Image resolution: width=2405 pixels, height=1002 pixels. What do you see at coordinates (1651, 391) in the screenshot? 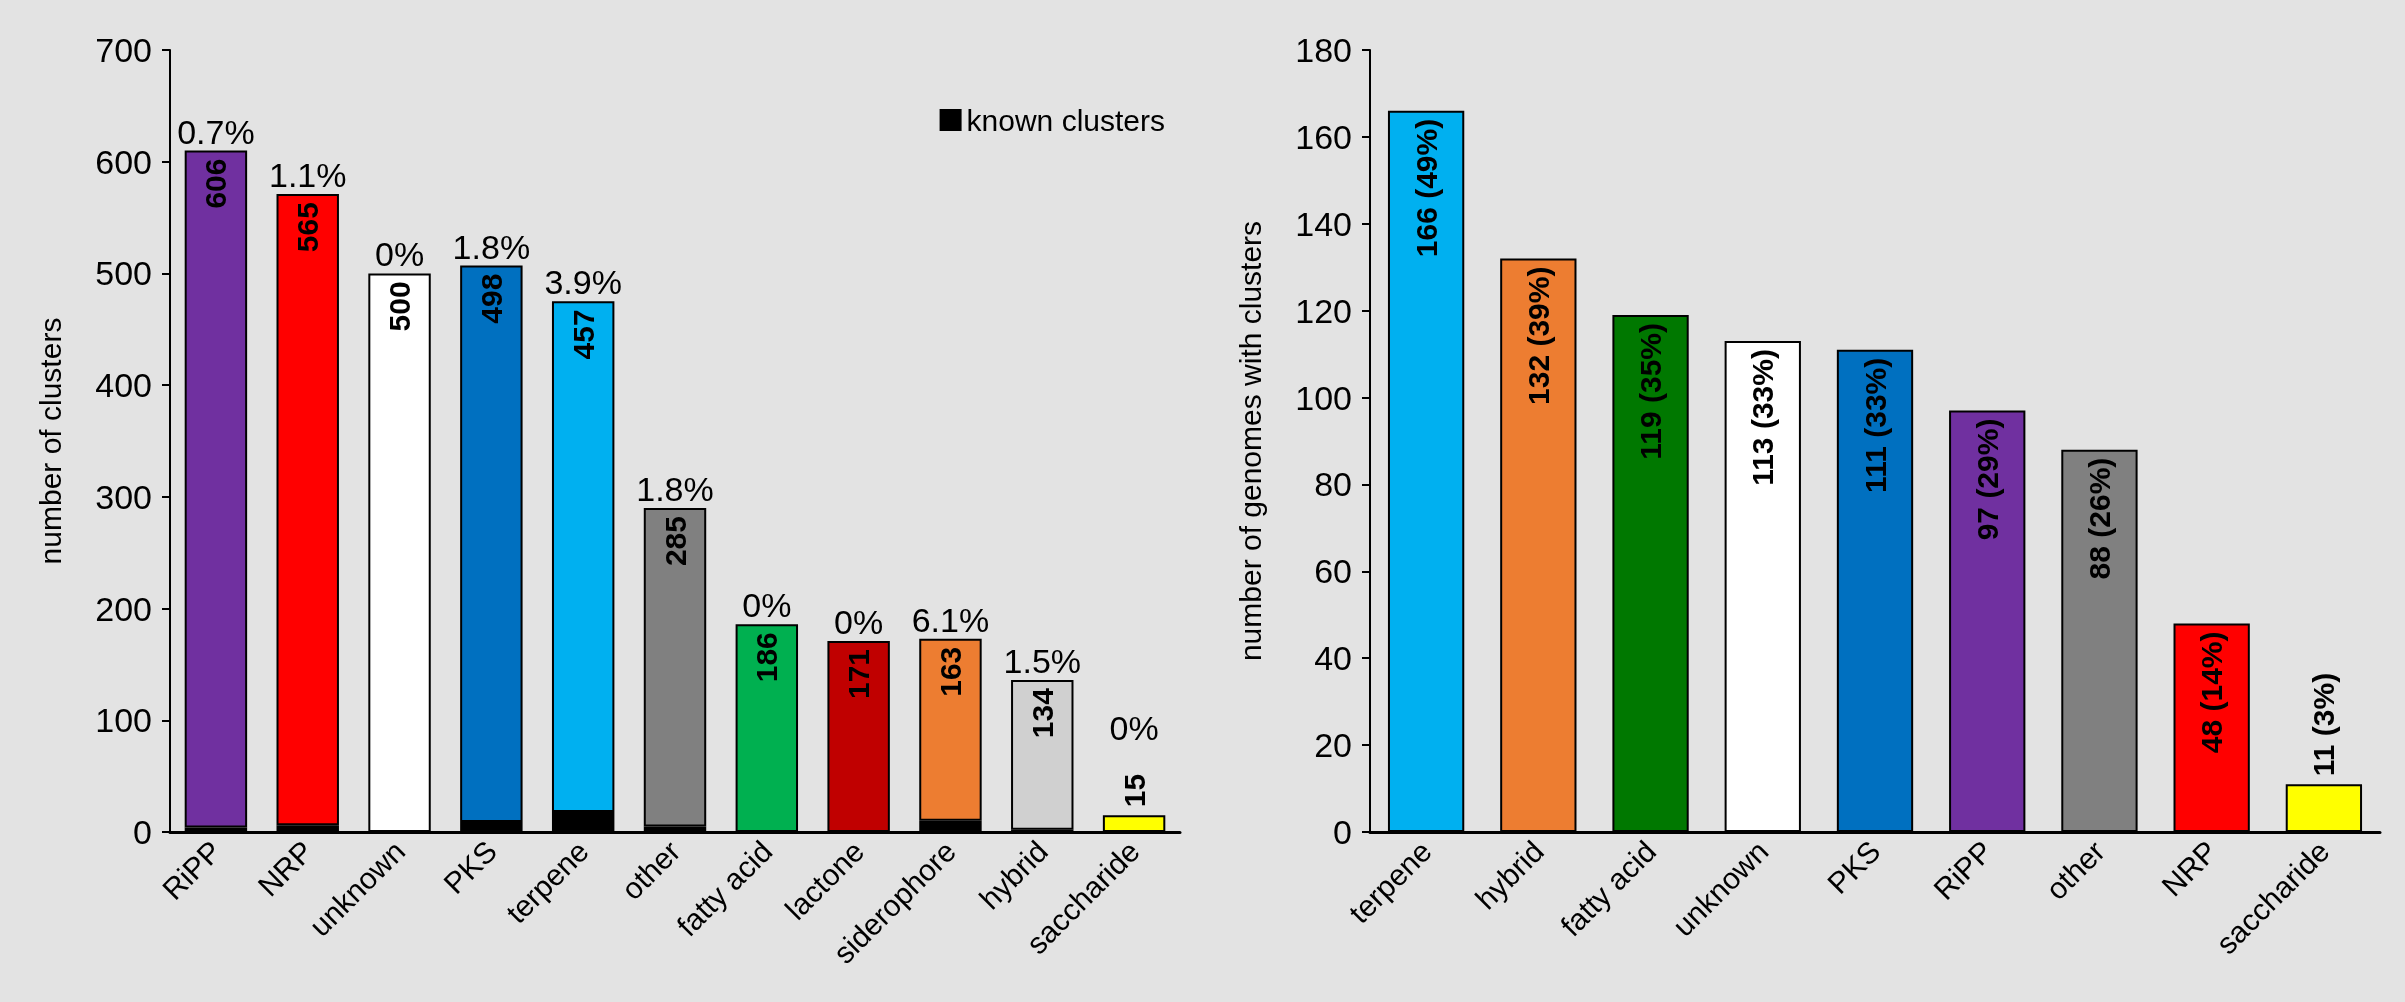
I see `data-label: 119 (35%)` at bounding box center [1651, 391].